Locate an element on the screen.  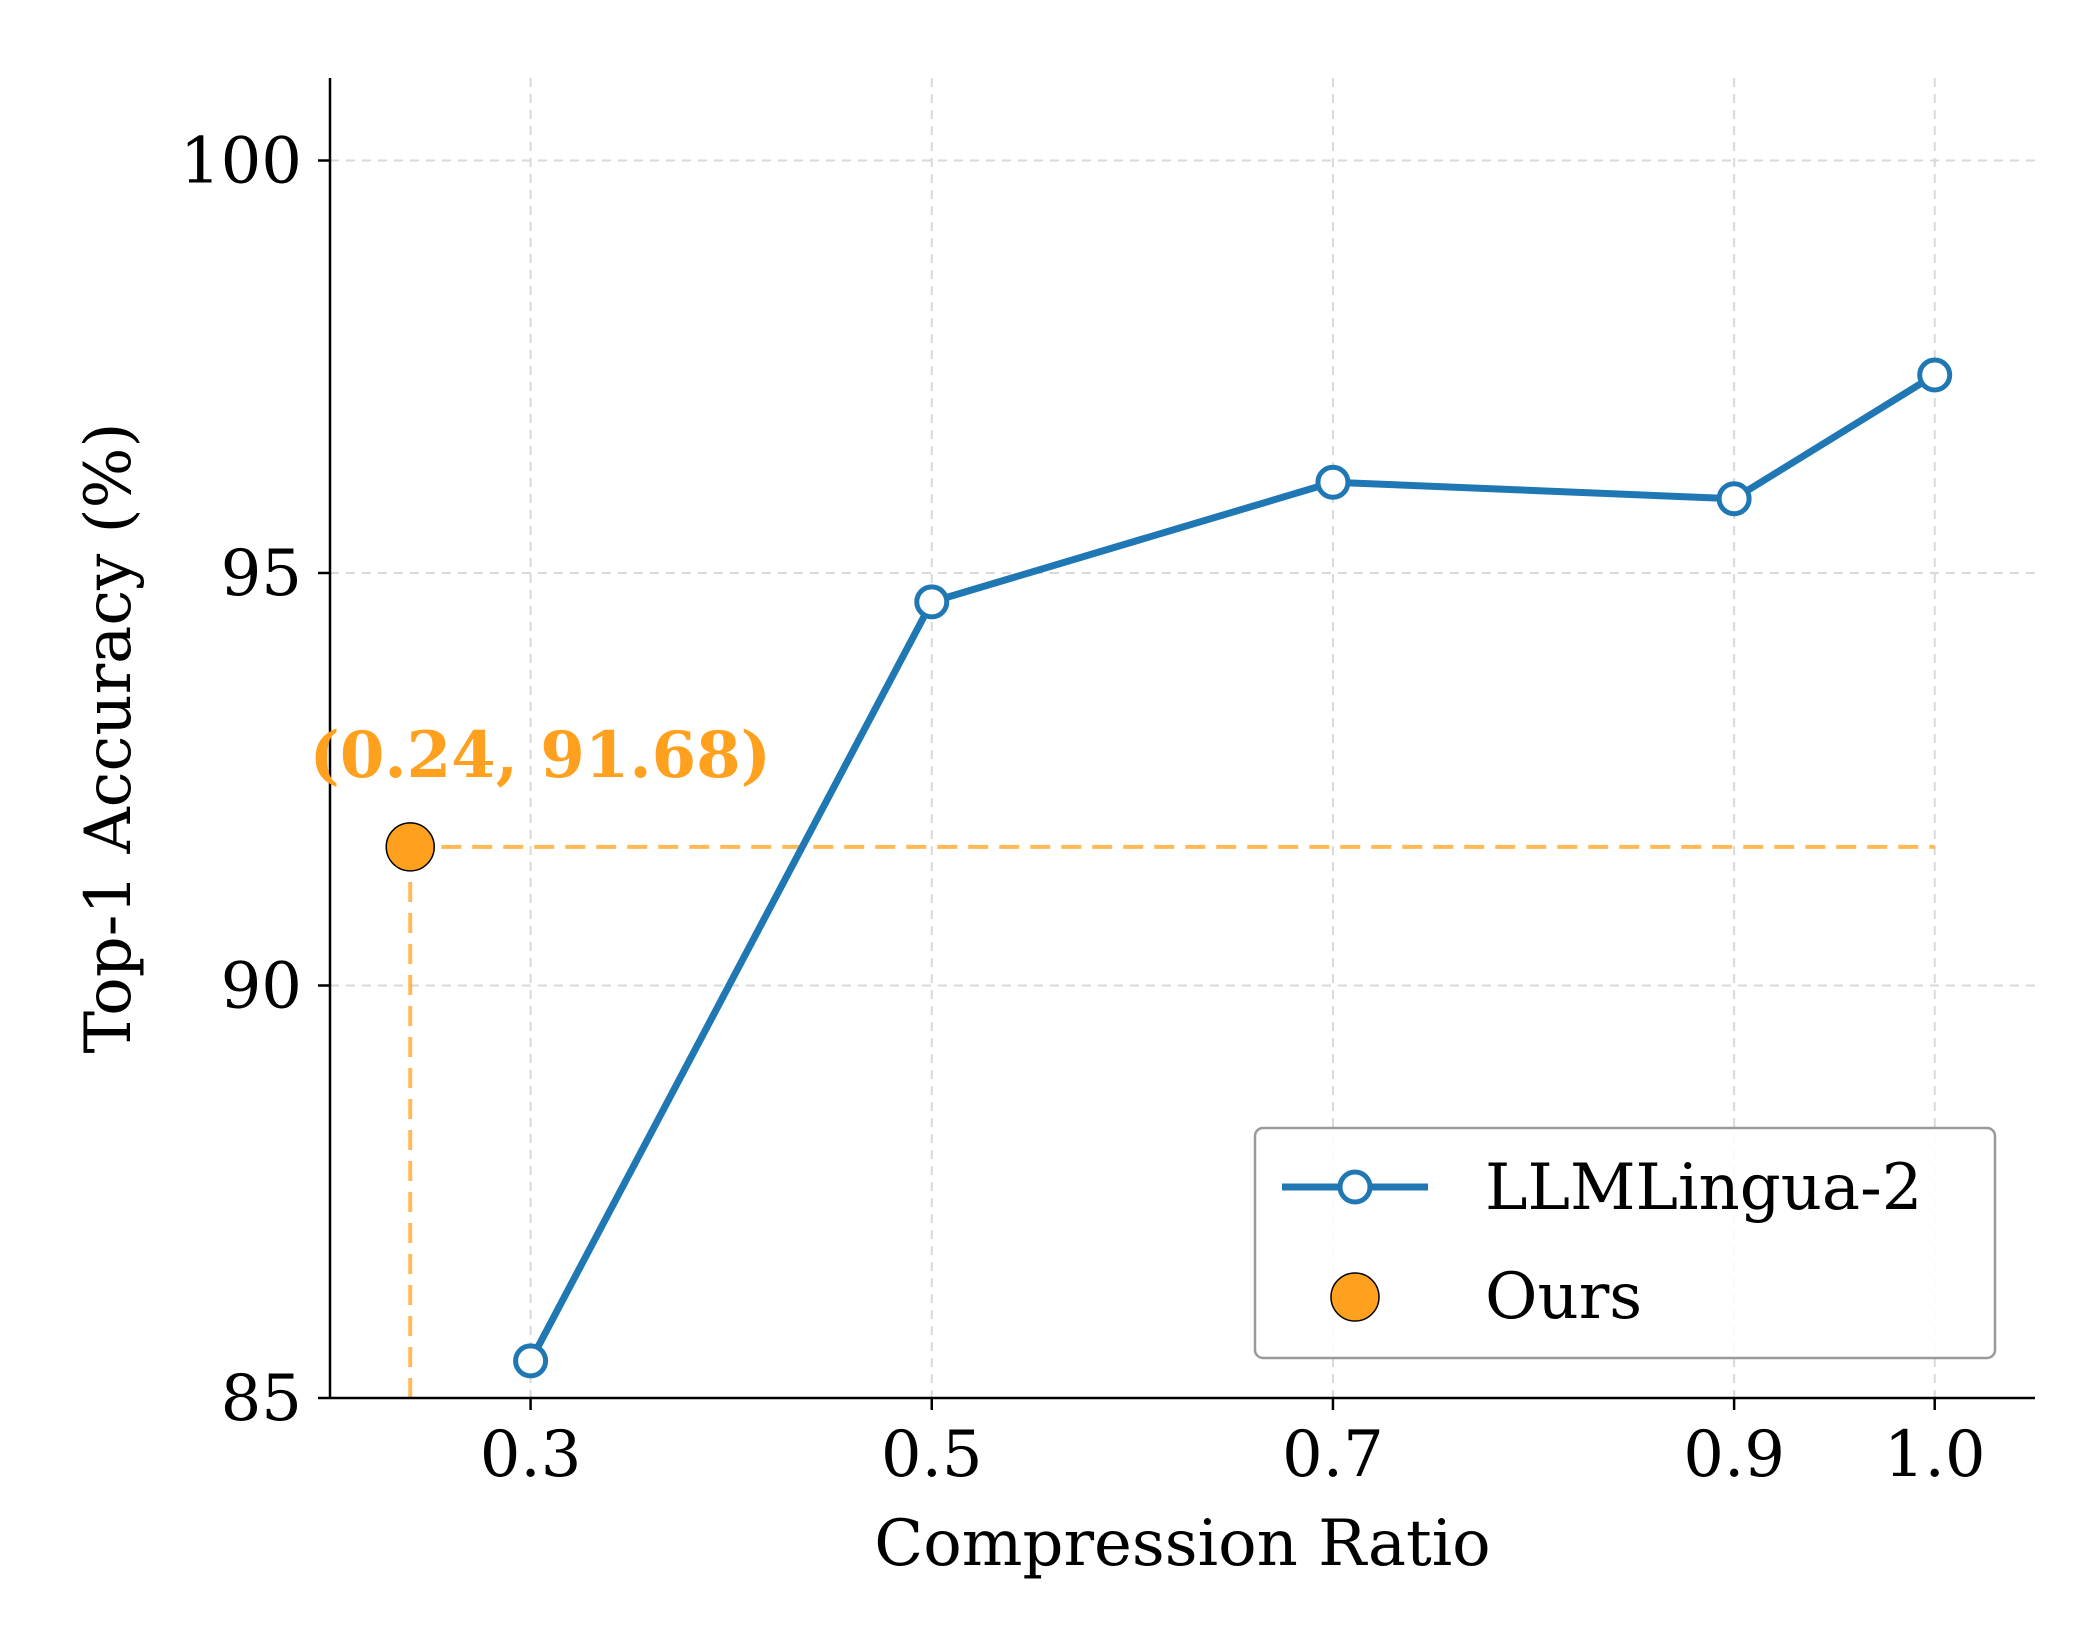
y-tick-label-3: 100 is located at coordinates (241, 162).